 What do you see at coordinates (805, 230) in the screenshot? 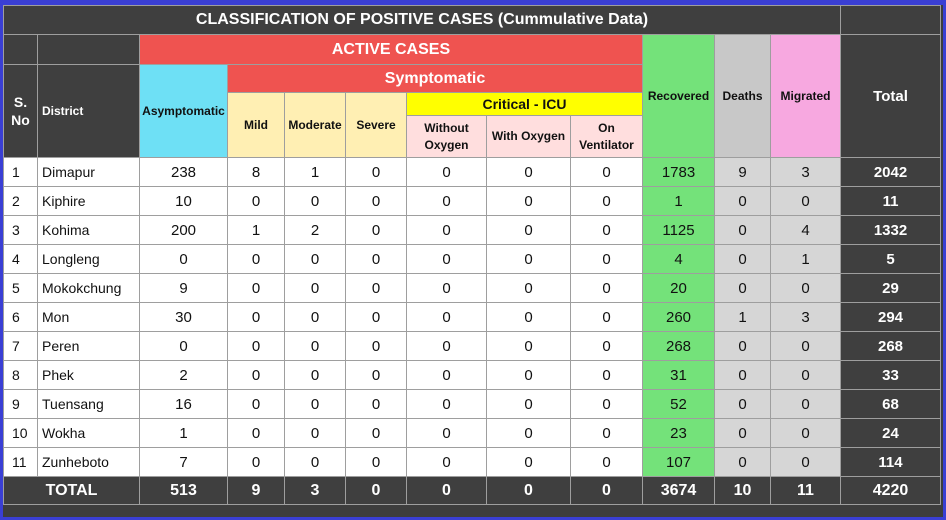
I see `migrated-cell: 4` at bounding box center [805, 230].